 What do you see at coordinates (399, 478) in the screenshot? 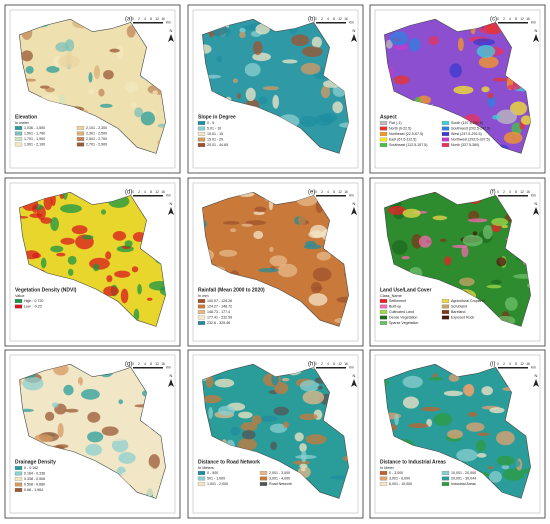
I see `legend-entry: 3,001 - 6,000` at bounding box center [399, 478].